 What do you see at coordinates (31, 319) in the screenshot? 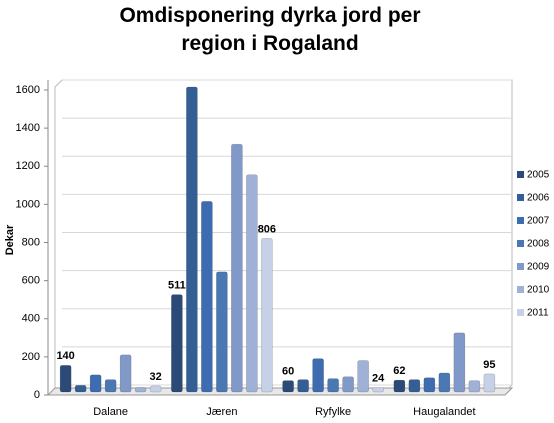
I see `y-tick-label: 400` at bounding box center [31, 319].